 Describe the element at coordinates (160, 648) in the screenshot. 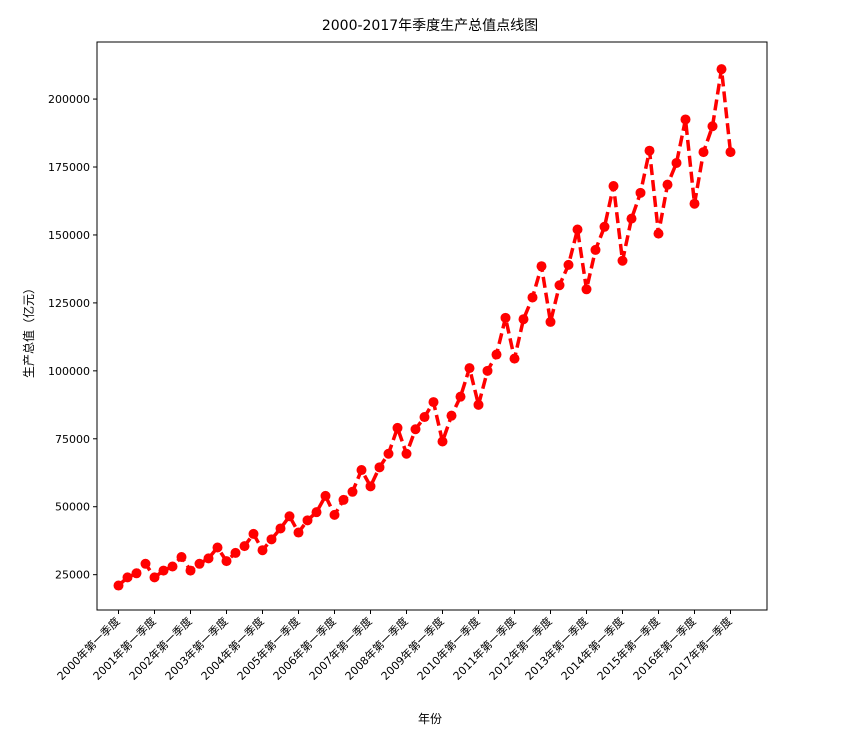

I see `x-tick-label: 2002年第一季度` at that location.